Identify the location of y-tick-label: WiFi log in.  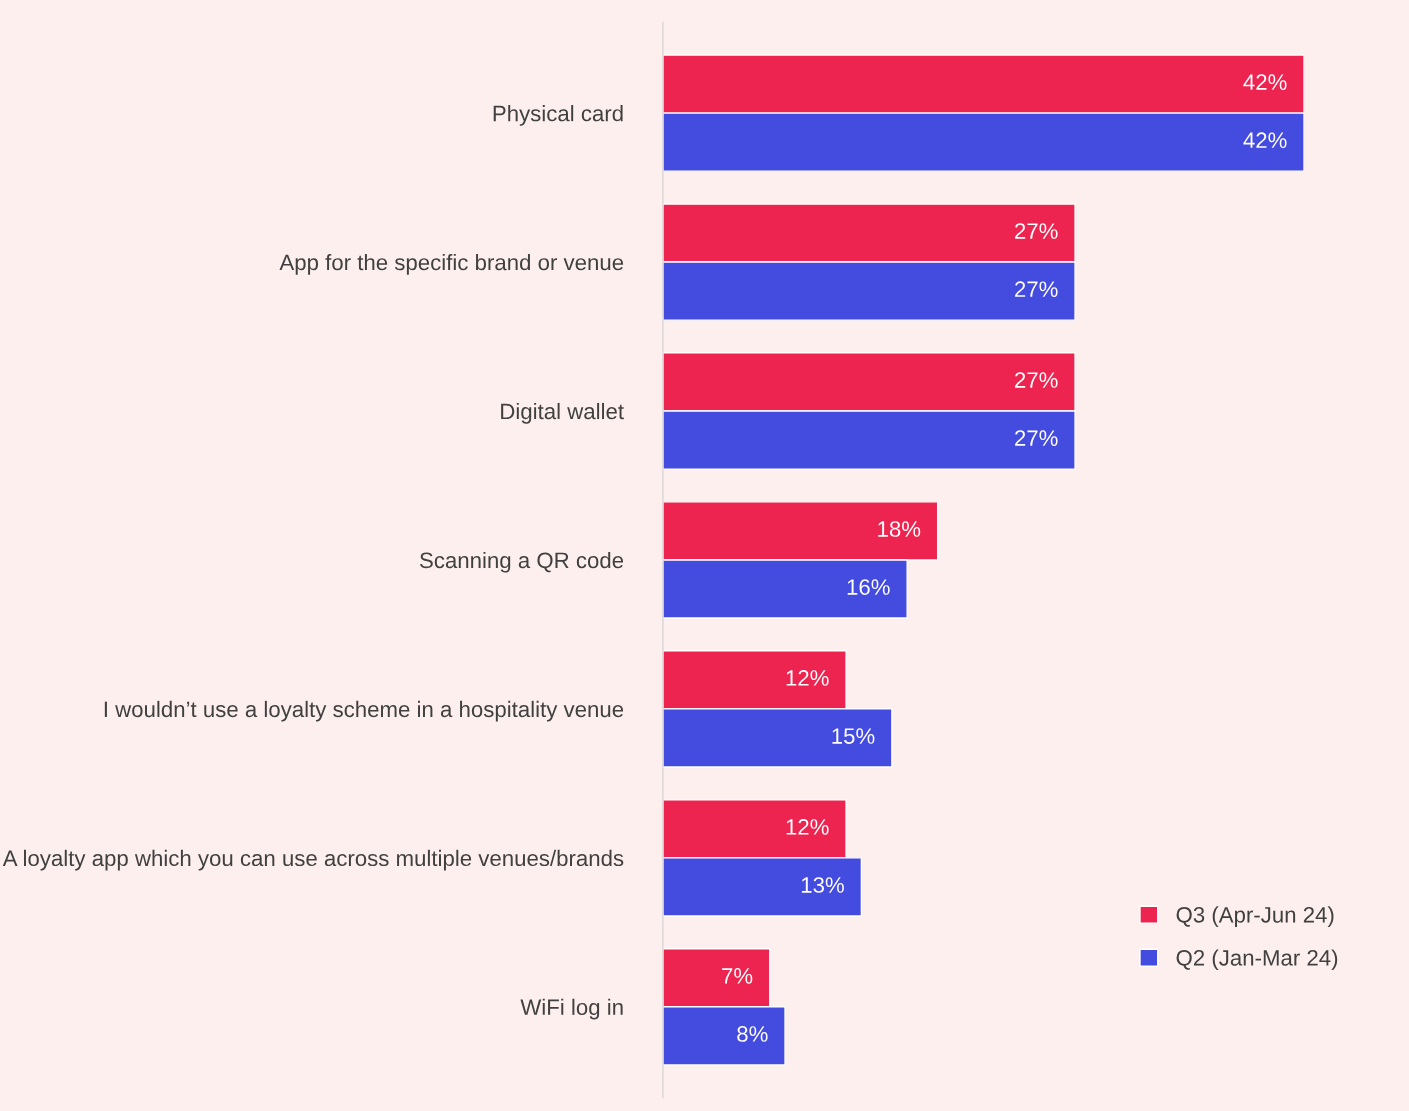
(571, 1009).